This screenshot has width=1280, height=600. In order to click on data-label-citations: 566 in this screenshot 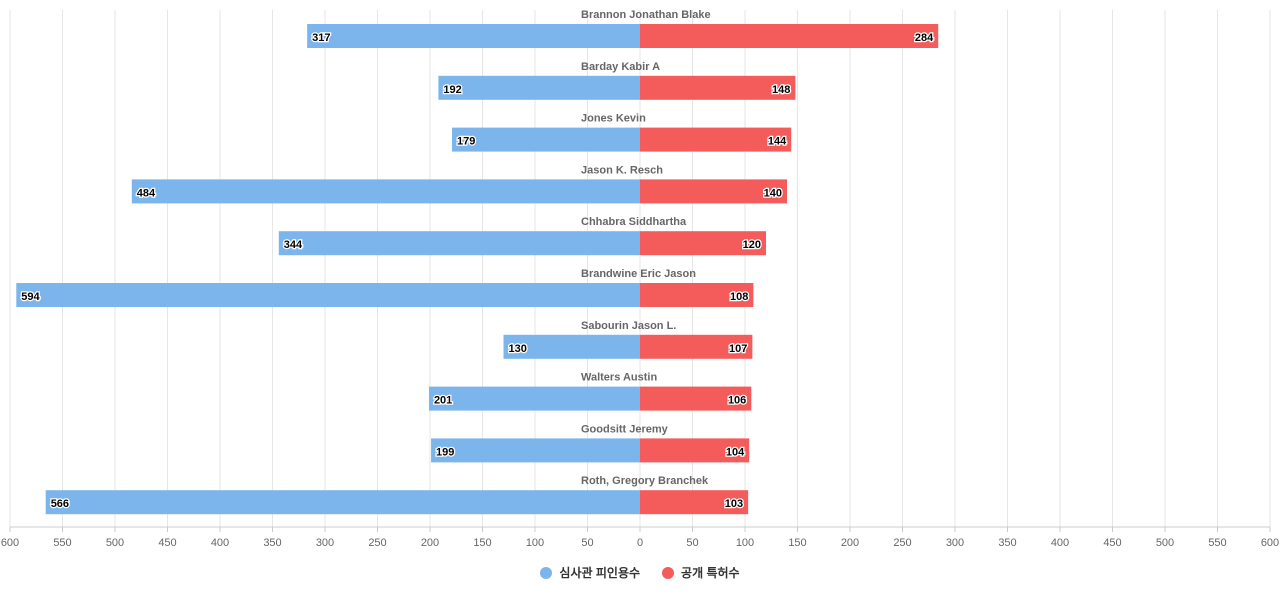, I will do `click(60, 504)`.